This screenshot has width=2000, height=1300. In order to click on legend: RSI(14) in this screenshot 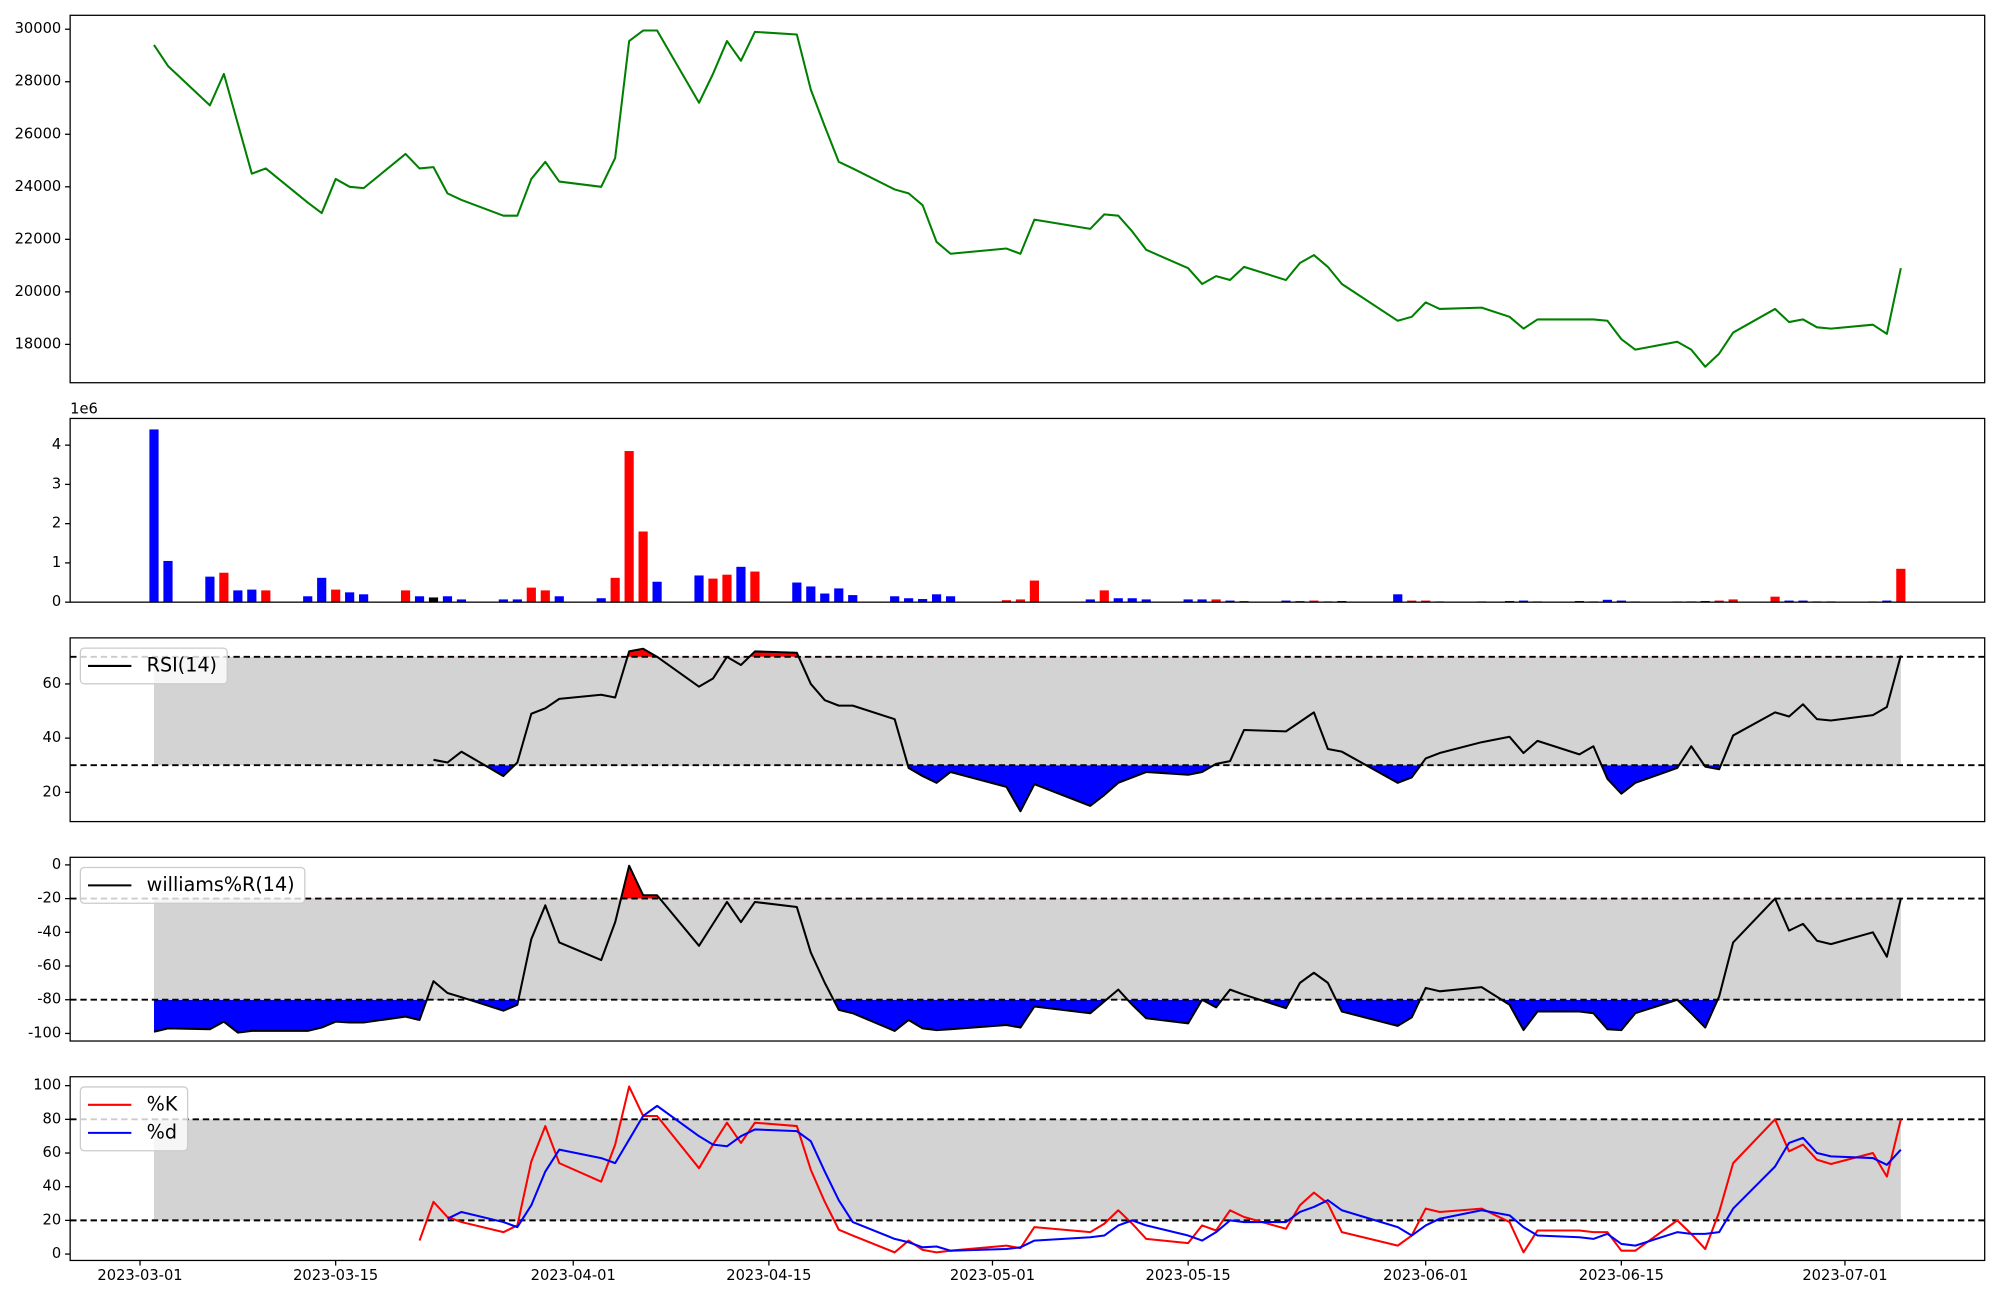, I will do `click(153, 666)`.